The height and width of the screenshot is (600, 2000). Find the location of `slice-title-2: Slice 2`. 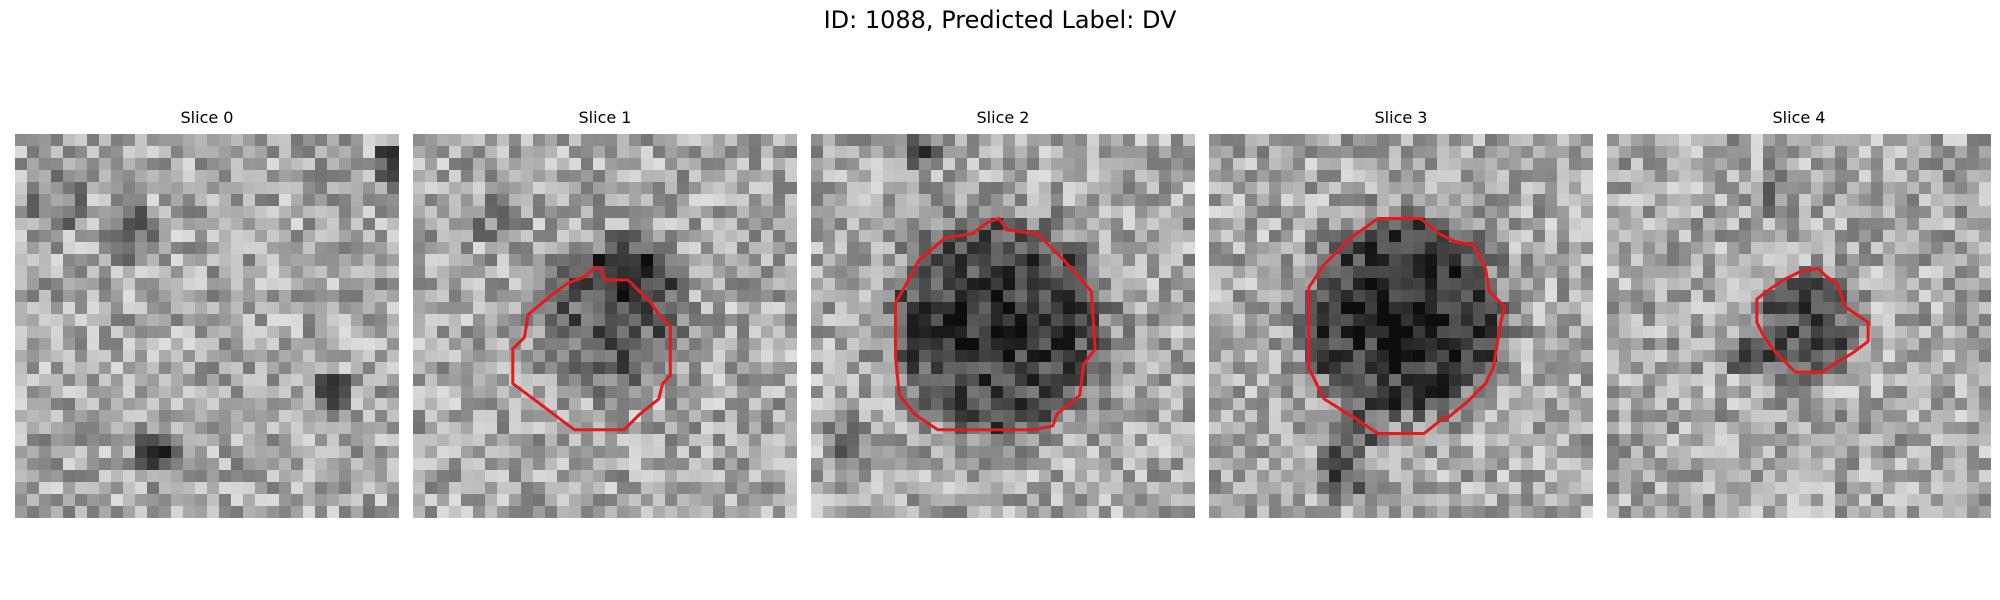

slice-title-2: Slice 2 is located at coordinates (1003, 117).